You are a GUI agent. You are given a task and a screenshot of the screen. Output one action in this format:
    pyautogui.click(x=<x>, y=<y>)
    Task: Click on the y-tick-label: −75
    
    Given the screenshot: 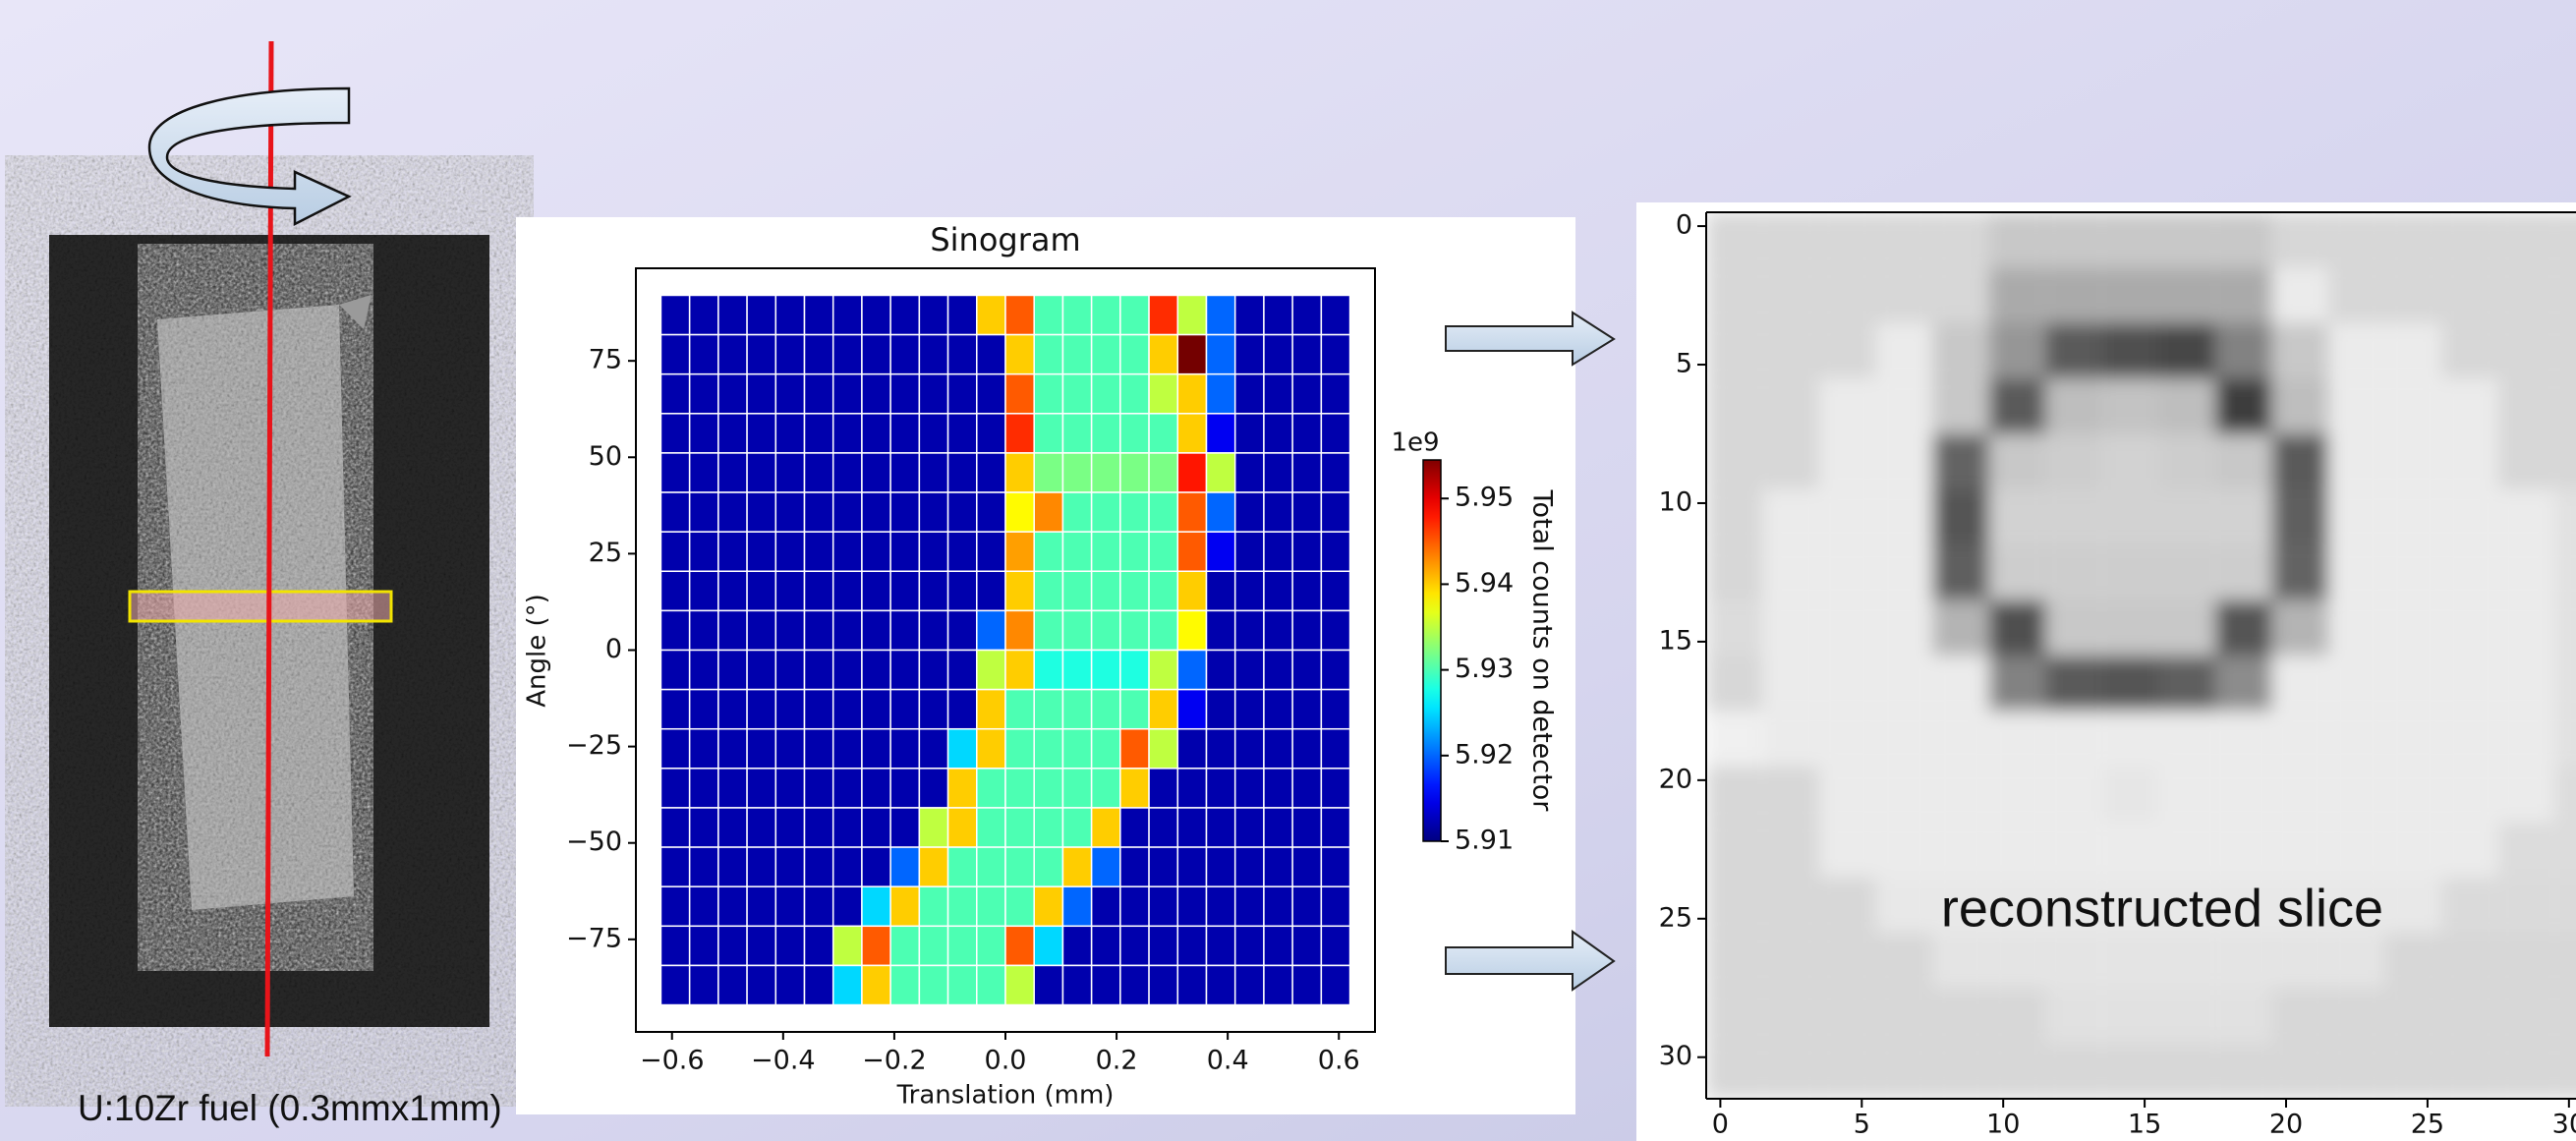 What is the action you would take?
    pyautogui.click(x=594, y=938)
    